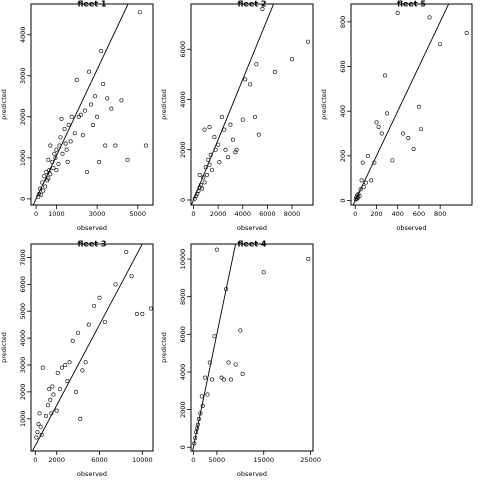  What do you see at coordinates (343, 111) in the screenshot?
I see `y-tick-label: 400` at bounding box center [343, 111].